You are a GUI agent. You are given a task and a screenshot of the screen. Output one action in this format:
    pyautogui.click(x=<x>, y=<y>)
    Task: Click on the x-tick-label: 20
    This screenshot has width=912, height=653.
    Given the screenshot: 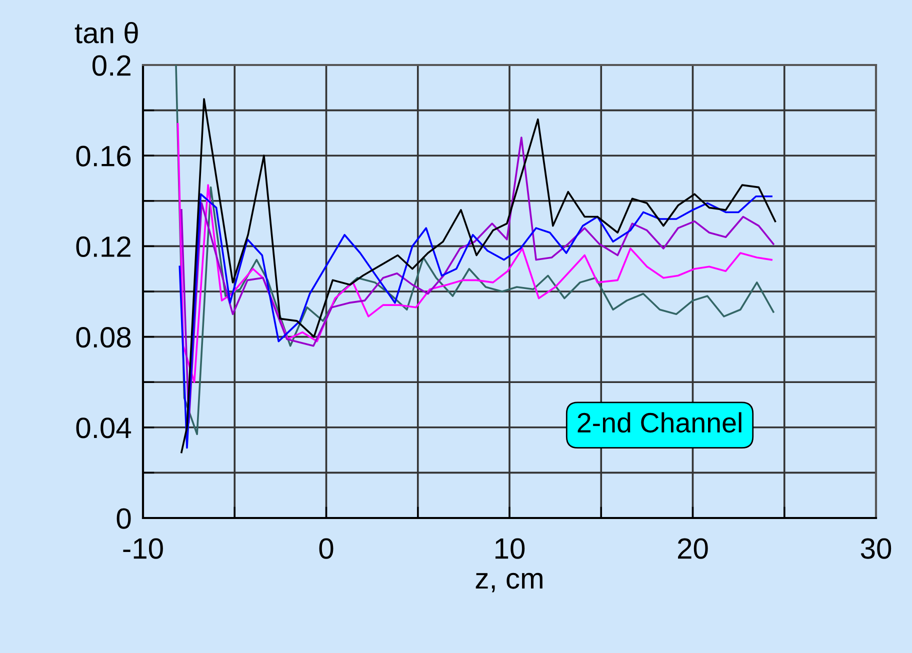 What is the action you would take?
    pyautogui.click(x=693, y=548)
    